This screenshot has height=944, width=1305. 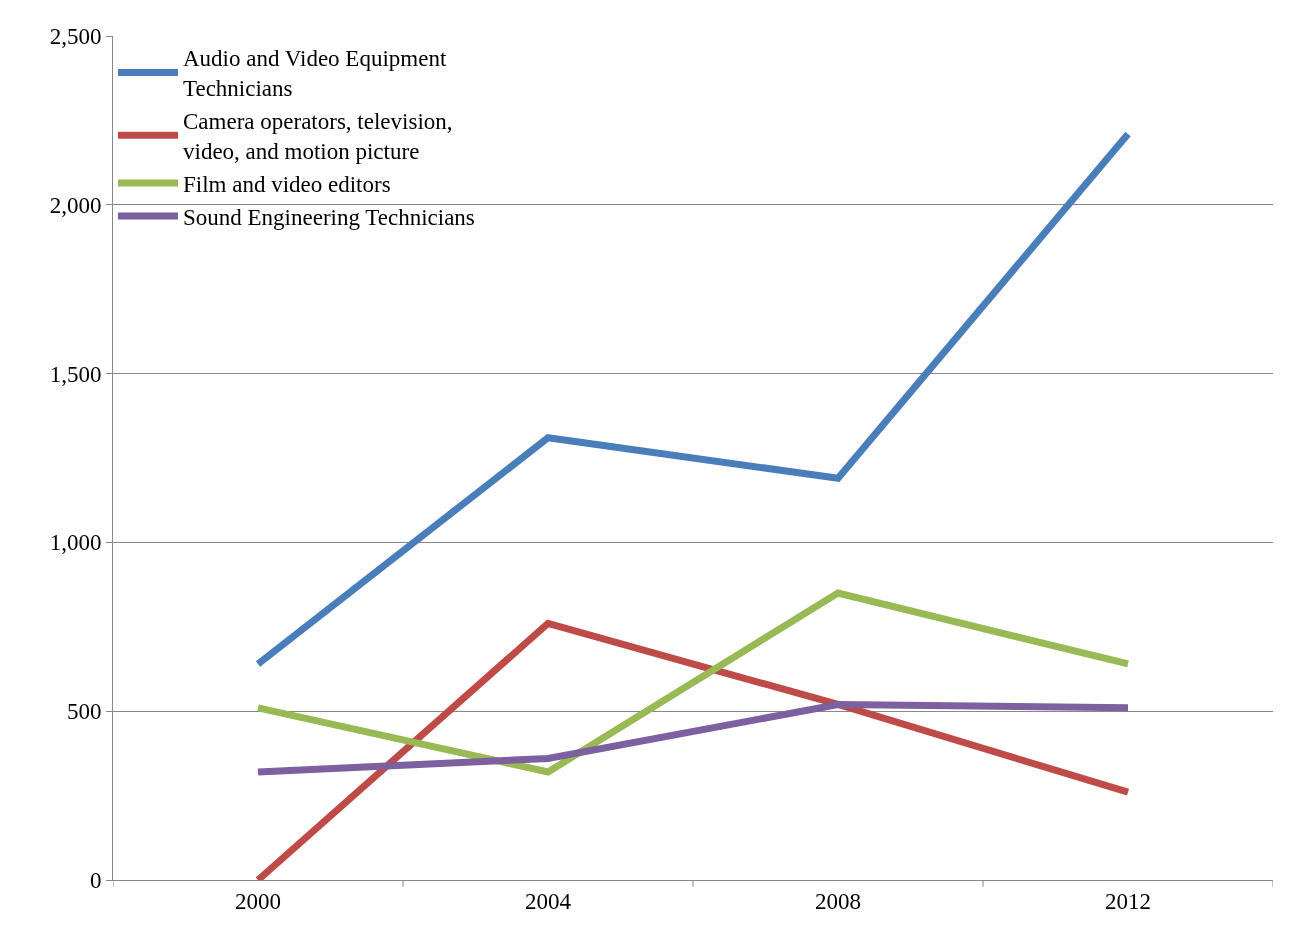 I want to click on y-tick-label: 0, so click(x=95, y=881).